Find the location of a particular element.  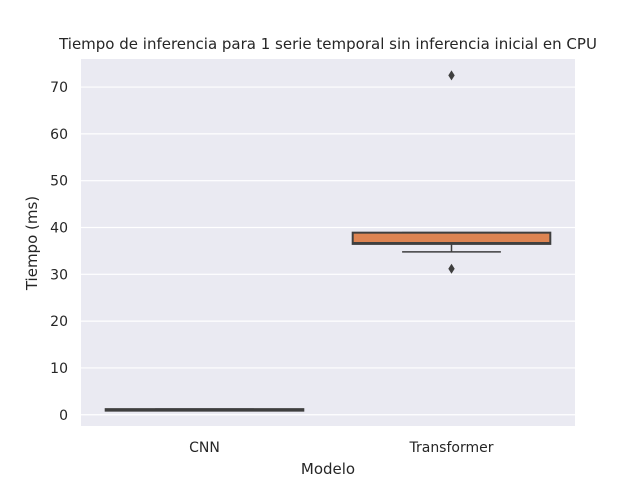

y-tick-label: 20 is located at coordinates (59, 322).